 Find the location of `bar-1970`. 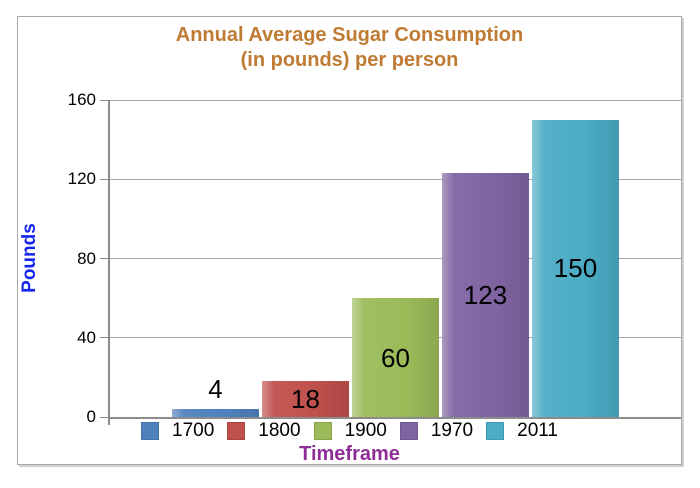

bar-1970 is located at coordinates (485, 295).